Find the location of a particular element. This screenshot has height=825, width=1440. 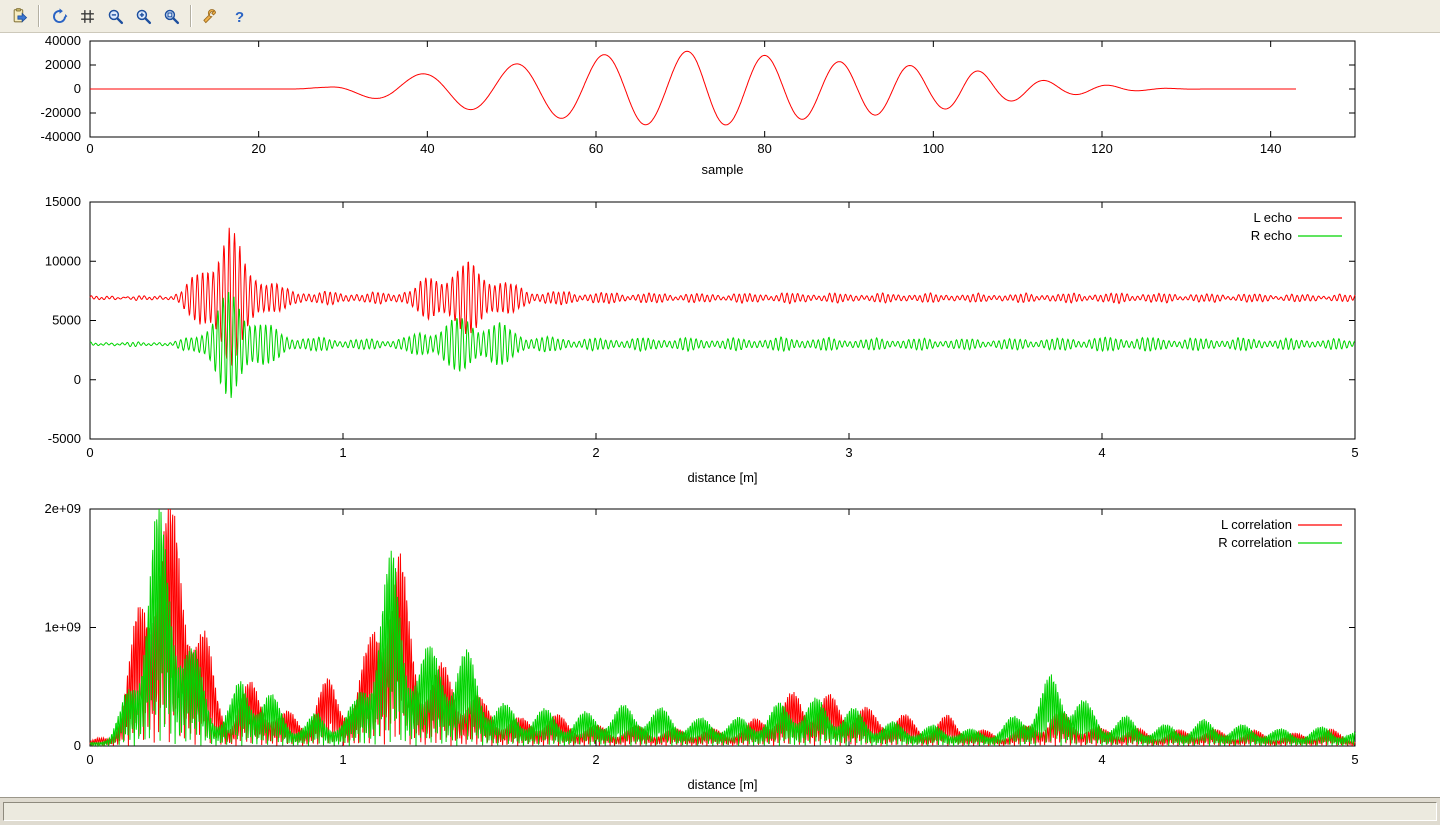

y-tick-label: 40000 is located at coordinates (63, 41).